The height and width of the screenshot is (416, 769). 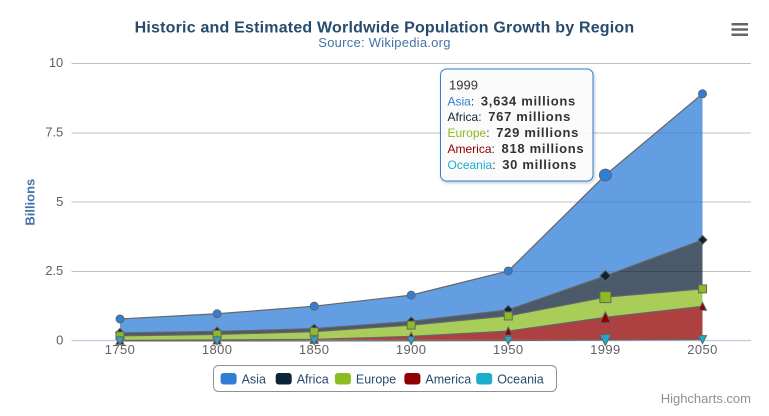 What do you see at coordinates (30, 202) in the screenshot?
I see `svg-text: Billions` at bounding box center [30, 202].